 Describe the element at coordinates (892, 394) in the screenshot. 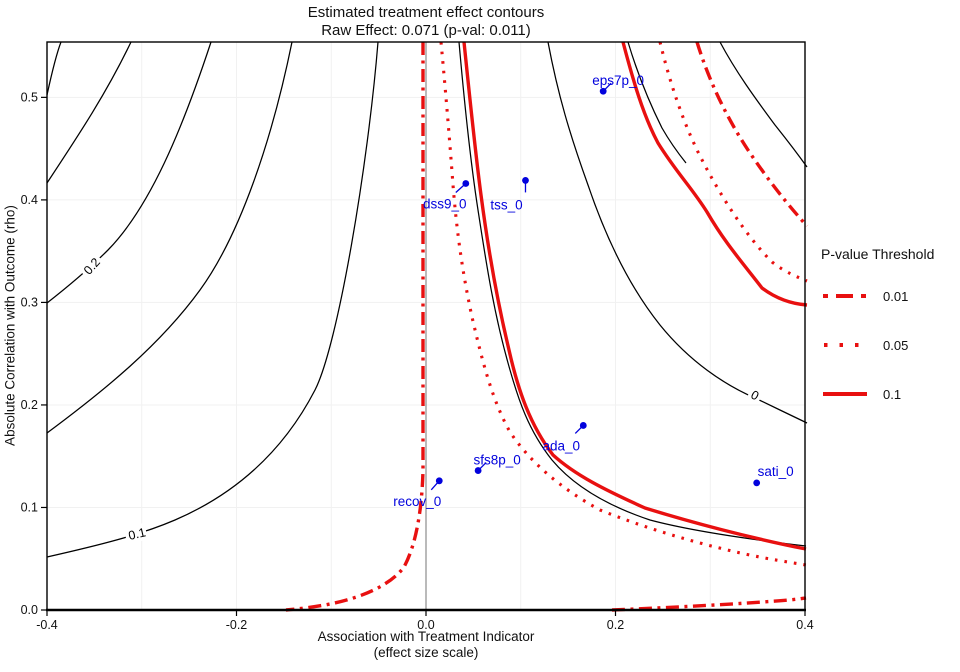

I see `legend-item-label: 0.1` at that location.